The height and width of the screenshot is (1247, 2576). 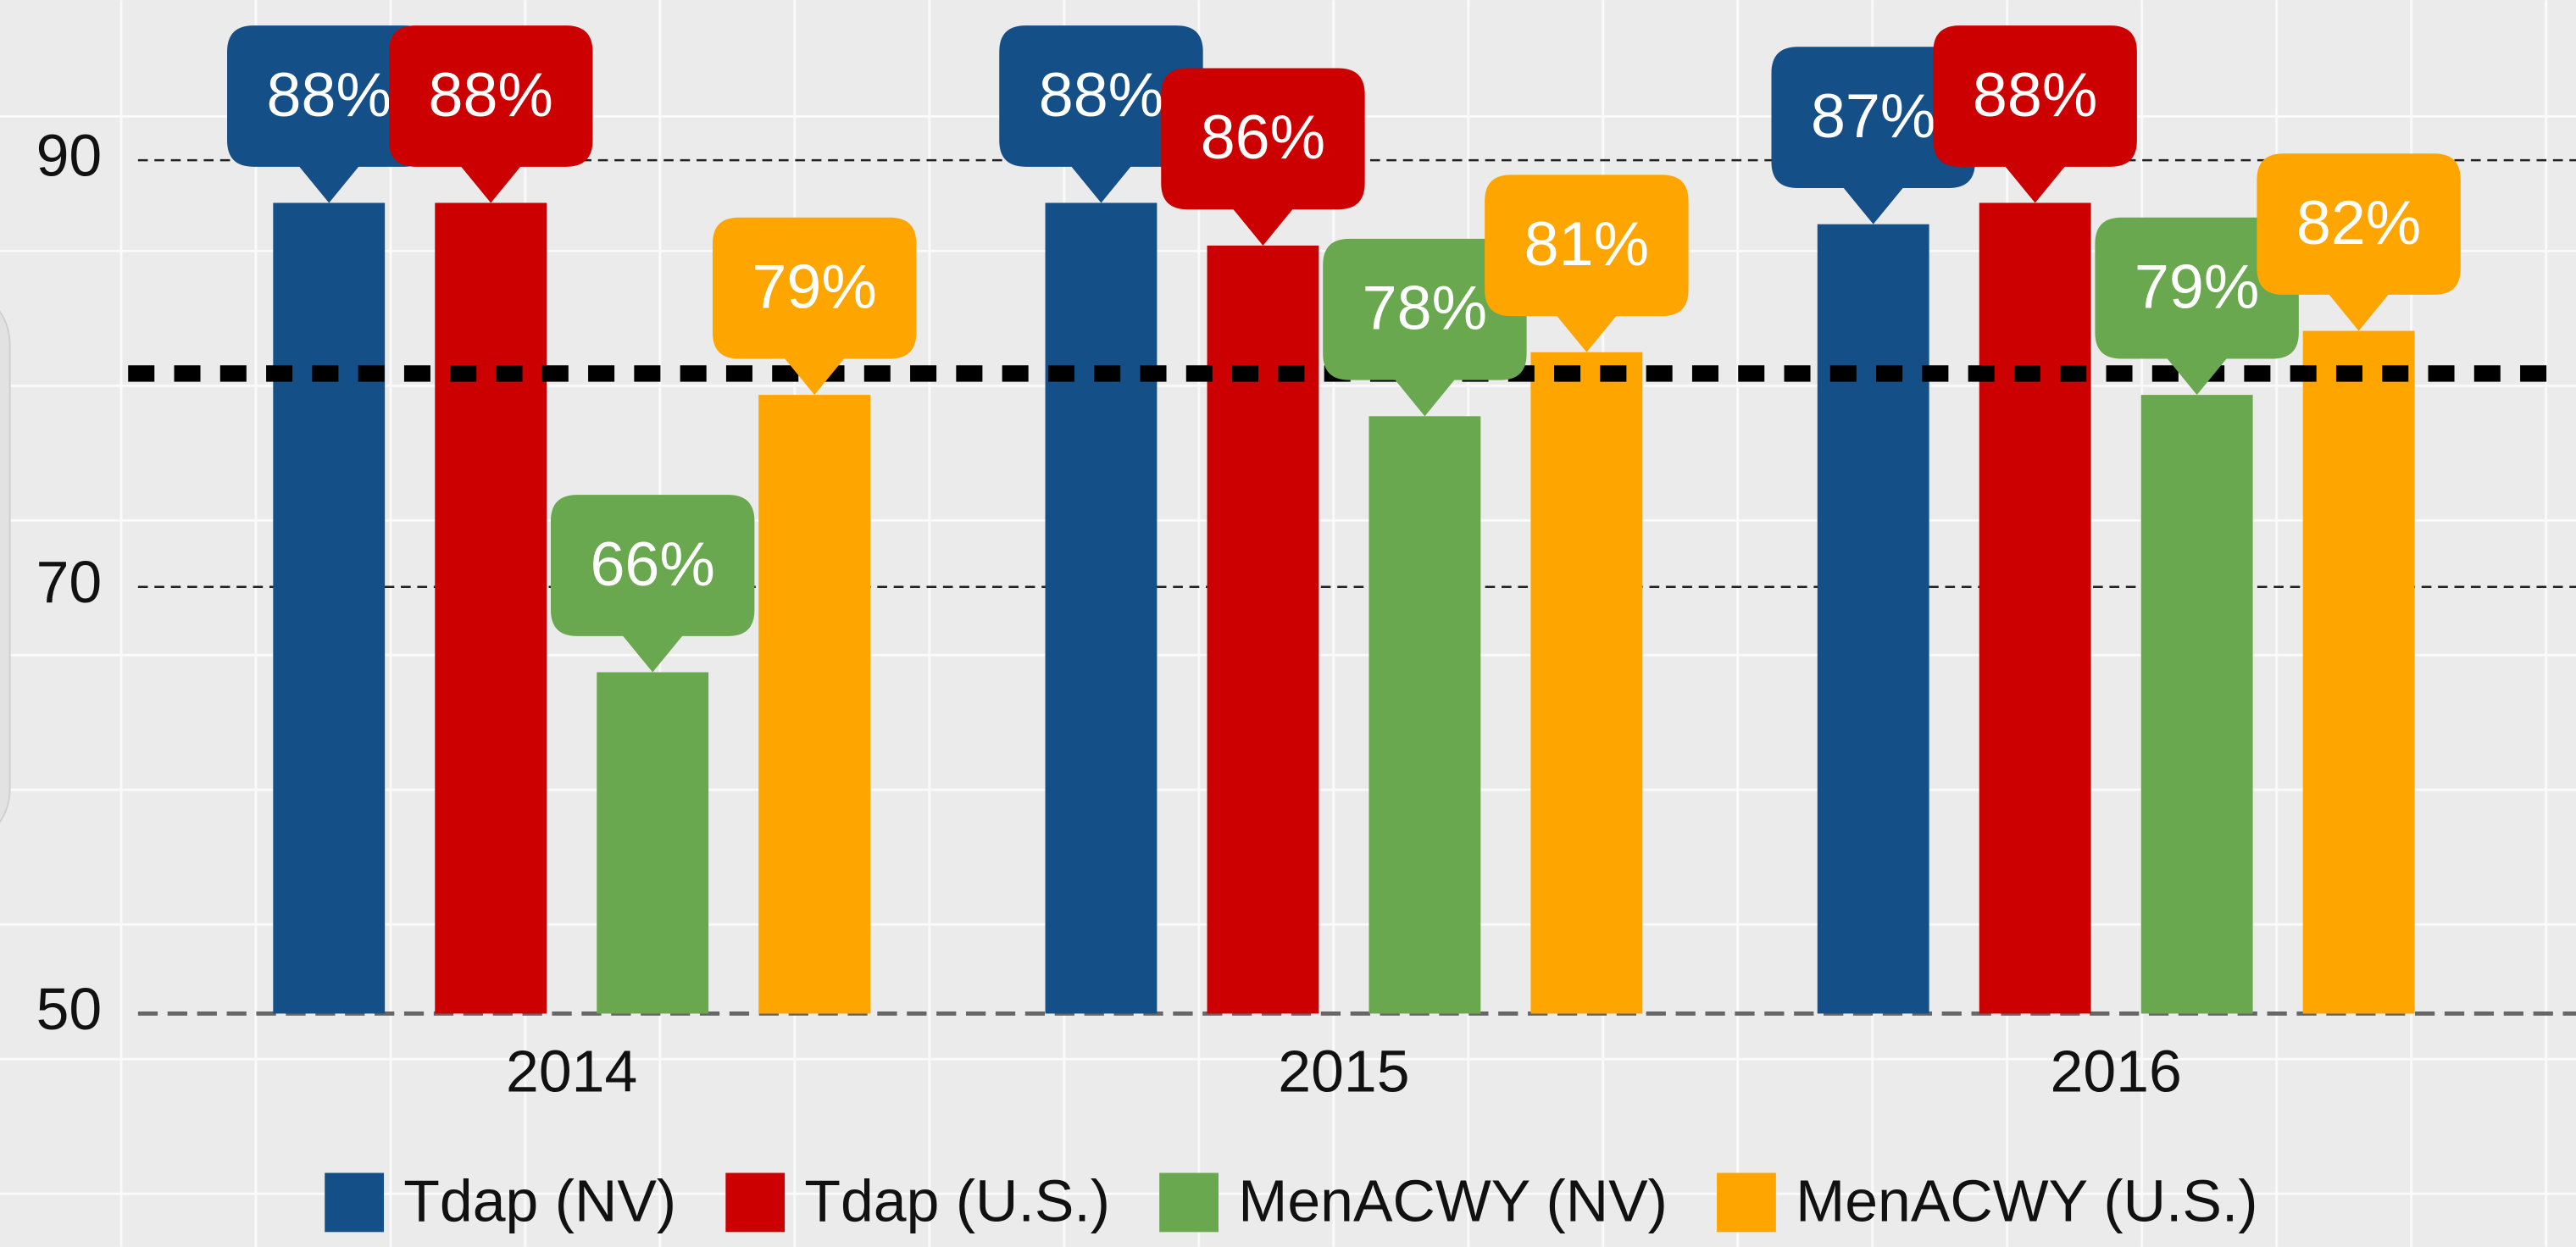 I want to click on legend-label: Tdap (NV), so click(x=539, y=1201).